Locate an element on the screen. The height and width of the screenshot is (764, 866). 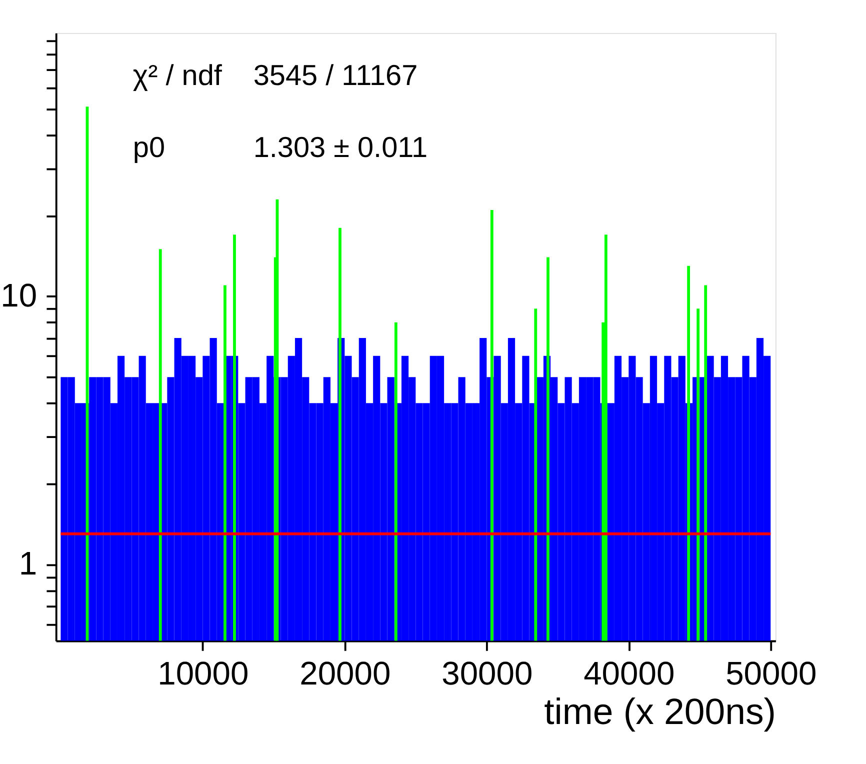
x-axis-title: time (x 200ns) is located at coordinates (660, 711).